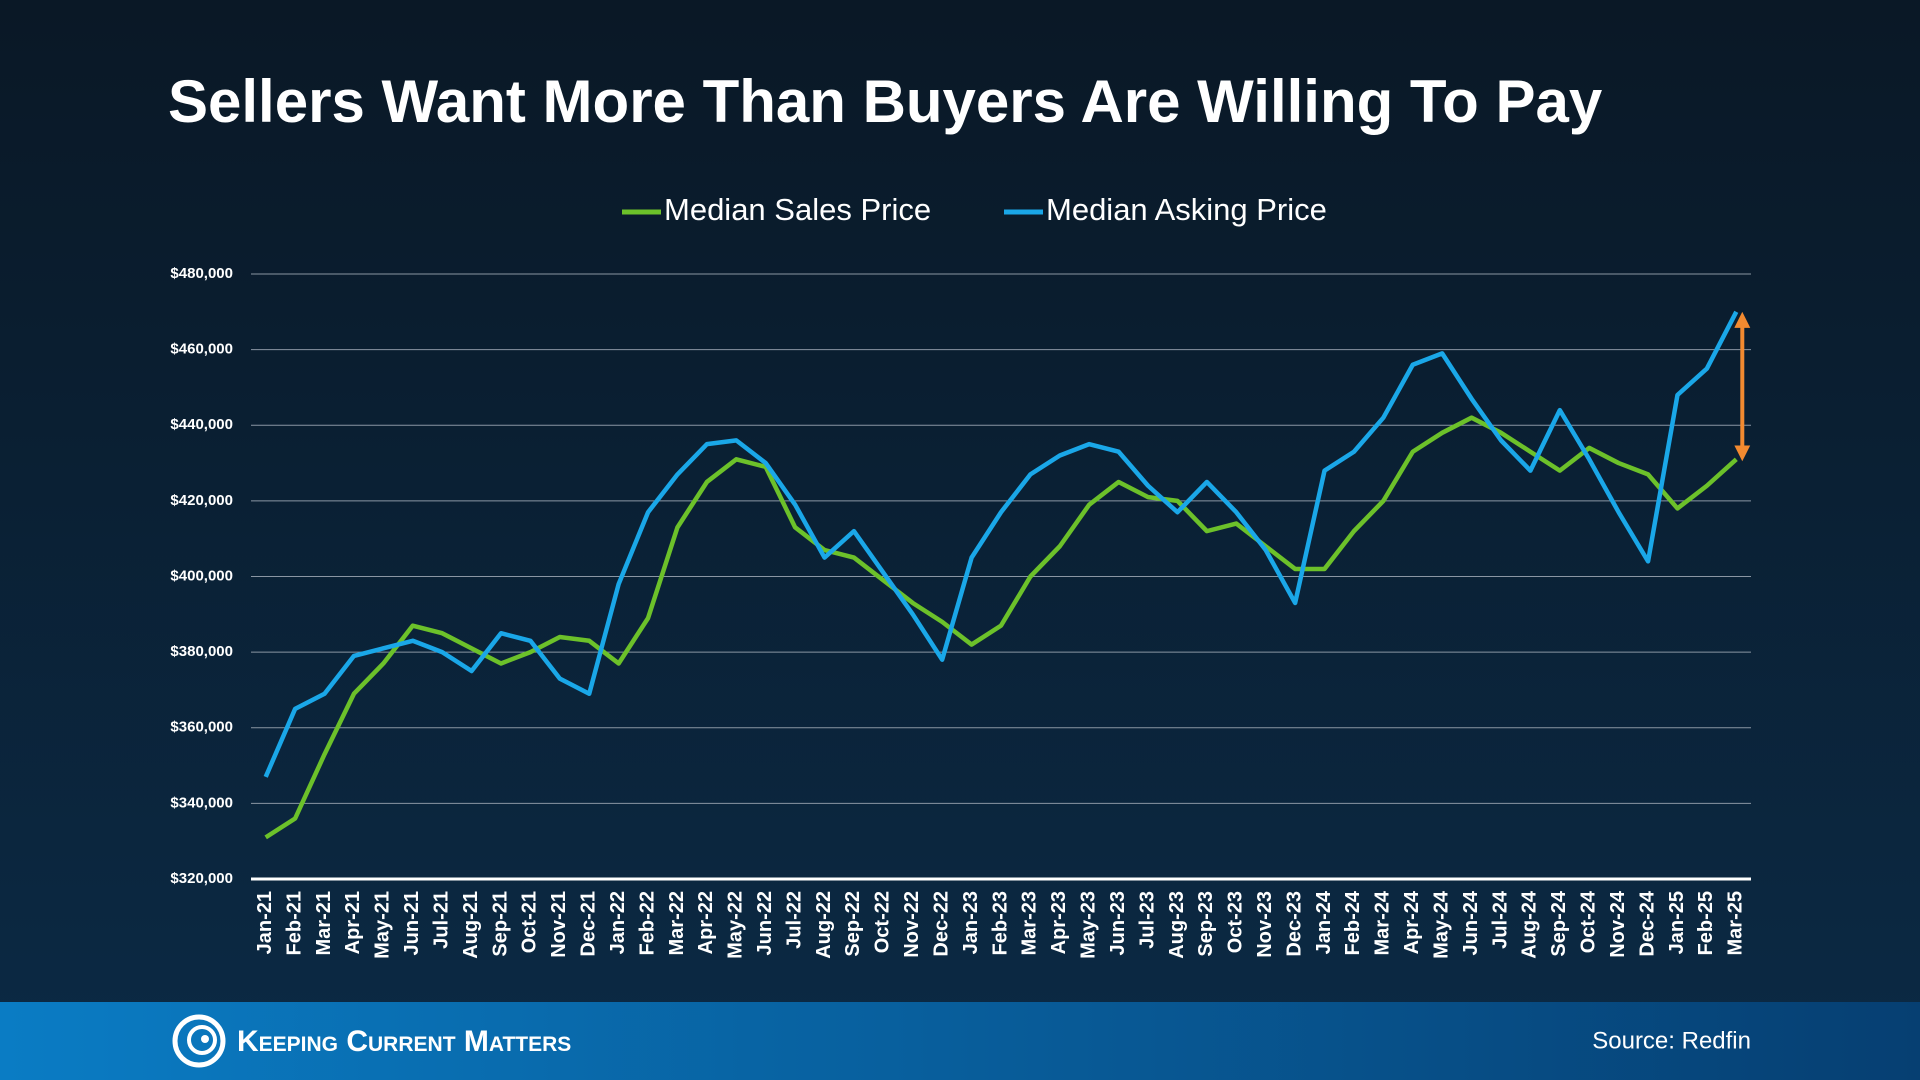 The image size is (1920, 1080). I want to click on x-tick-label: Aug-24, so click(1530, 924).